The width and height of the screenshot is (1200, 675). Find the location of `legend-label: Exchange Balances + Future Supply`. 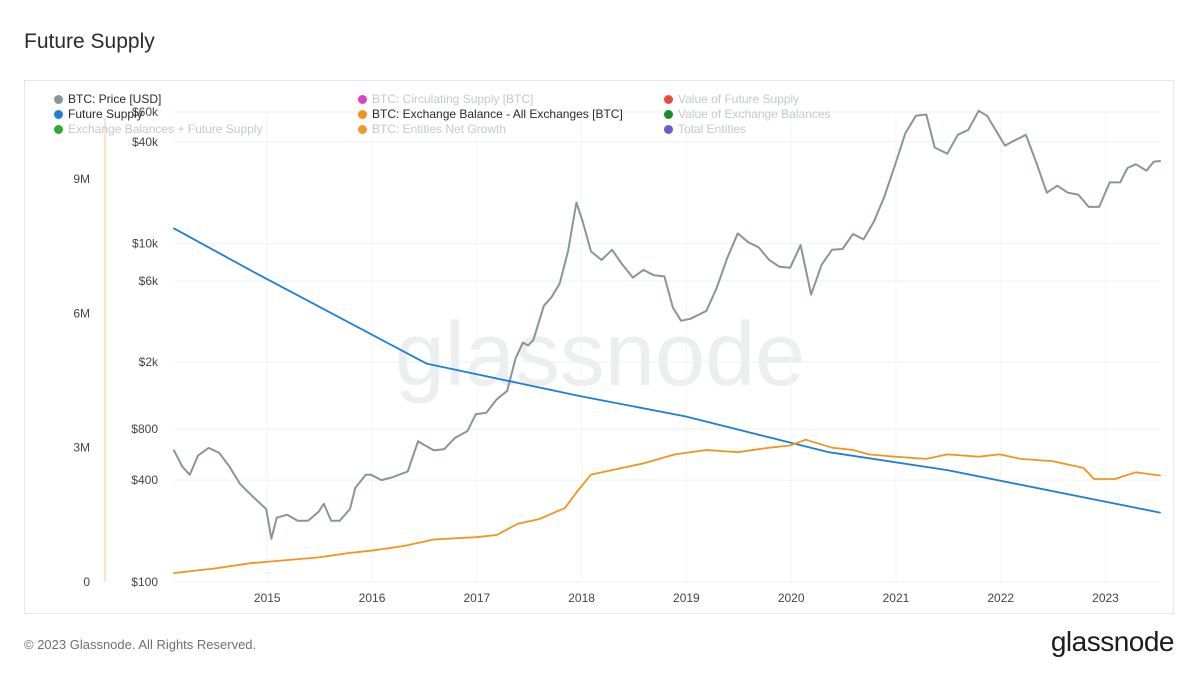

legend-label: Exchange Balances + Future Supply is located at coordinates (165, 129).